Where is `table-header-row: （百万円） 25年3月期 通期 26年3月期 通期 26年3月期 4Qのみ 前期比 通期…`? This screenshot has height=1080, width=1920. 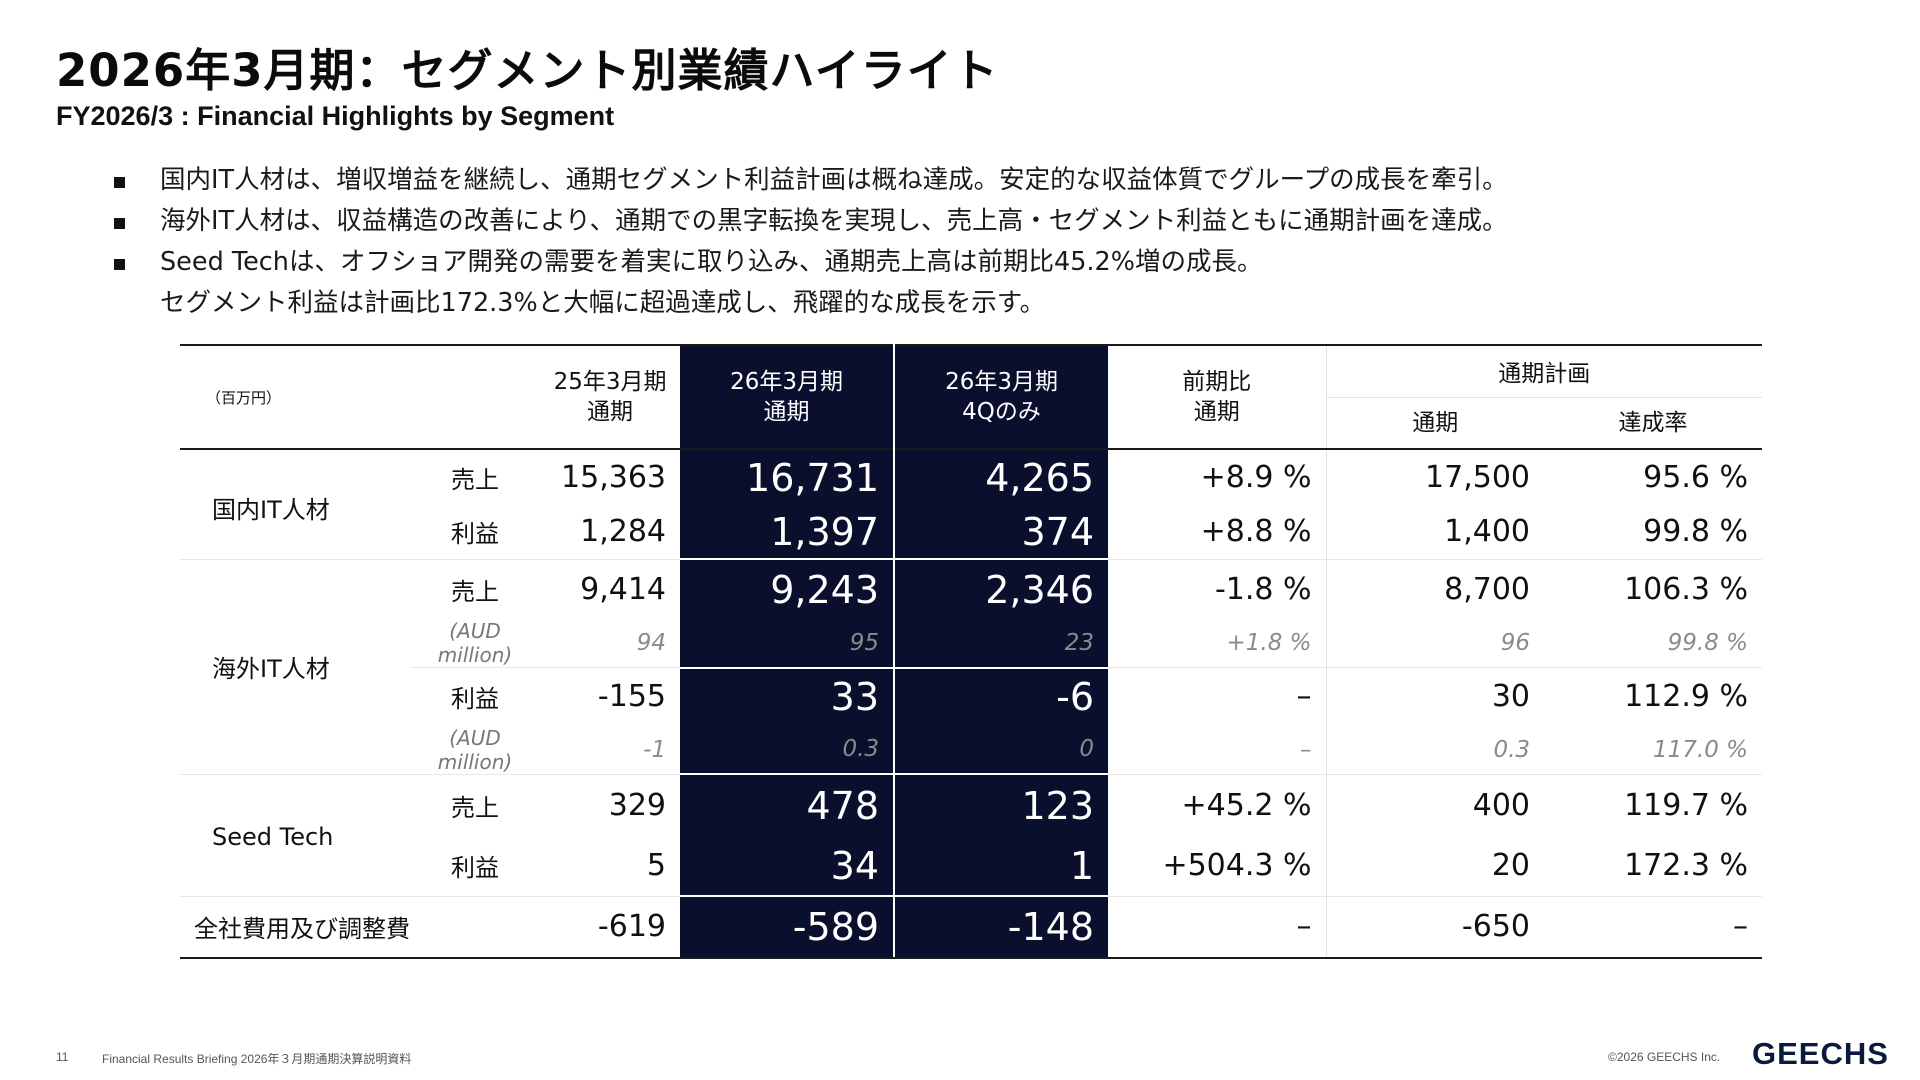 table-header-row: （百万円） 25年3月期 通期 26年3月期 通期 26年3月期 4Qのみ 前期比 通期… is located at coordinates (971, 397).